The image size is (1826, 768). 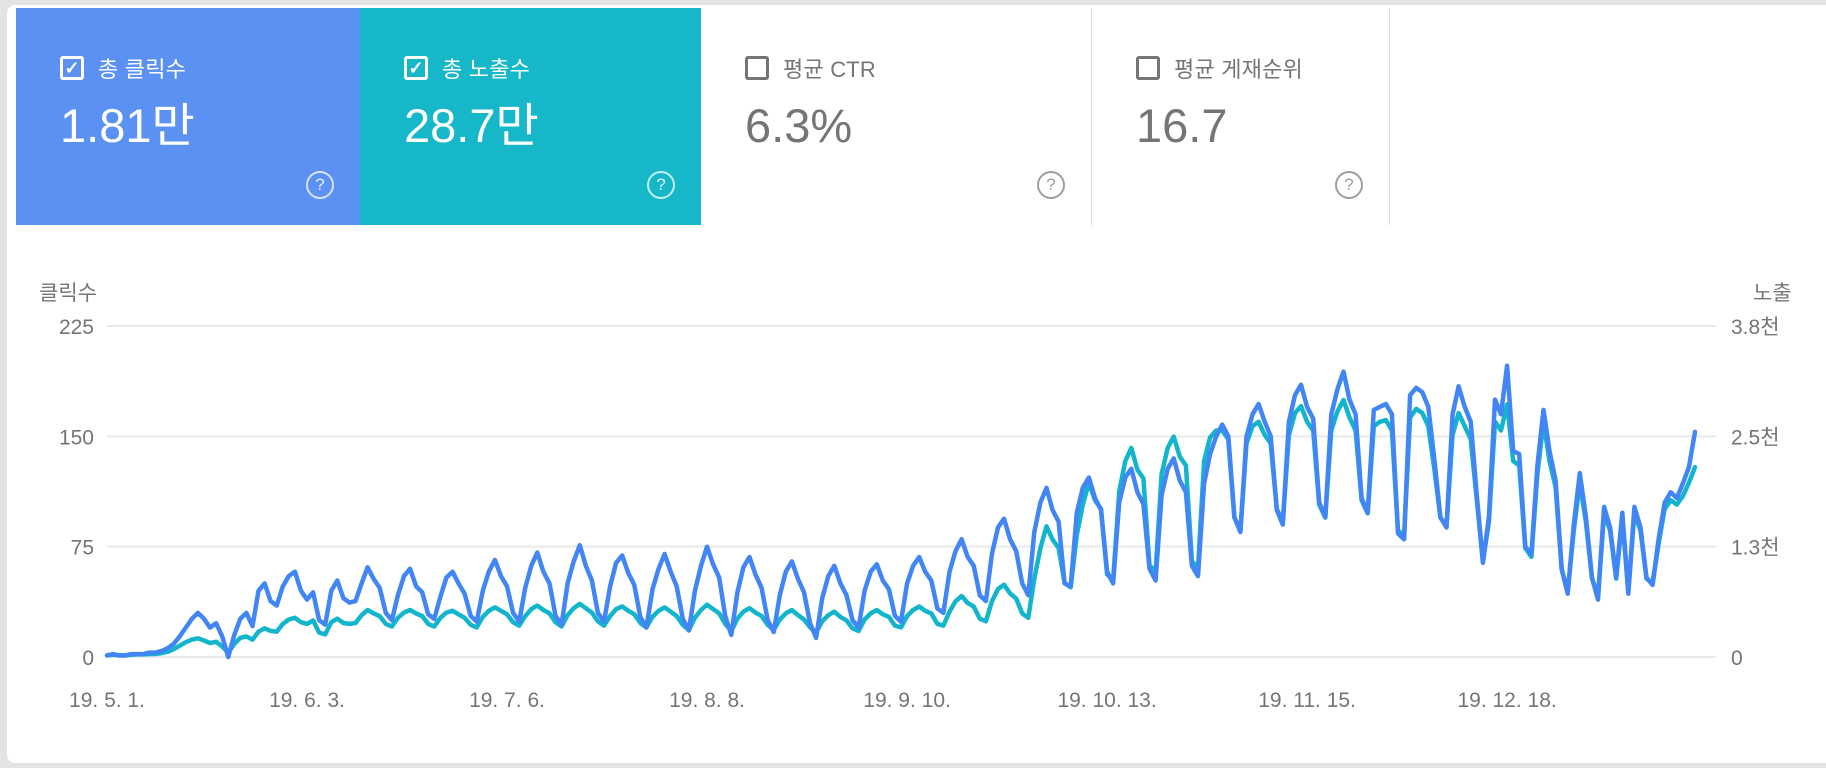 What do you see at coordinates (1772, 293) in the screenshot?
I see `right-axis-title: 노출` at bounding box center [1772, 293].